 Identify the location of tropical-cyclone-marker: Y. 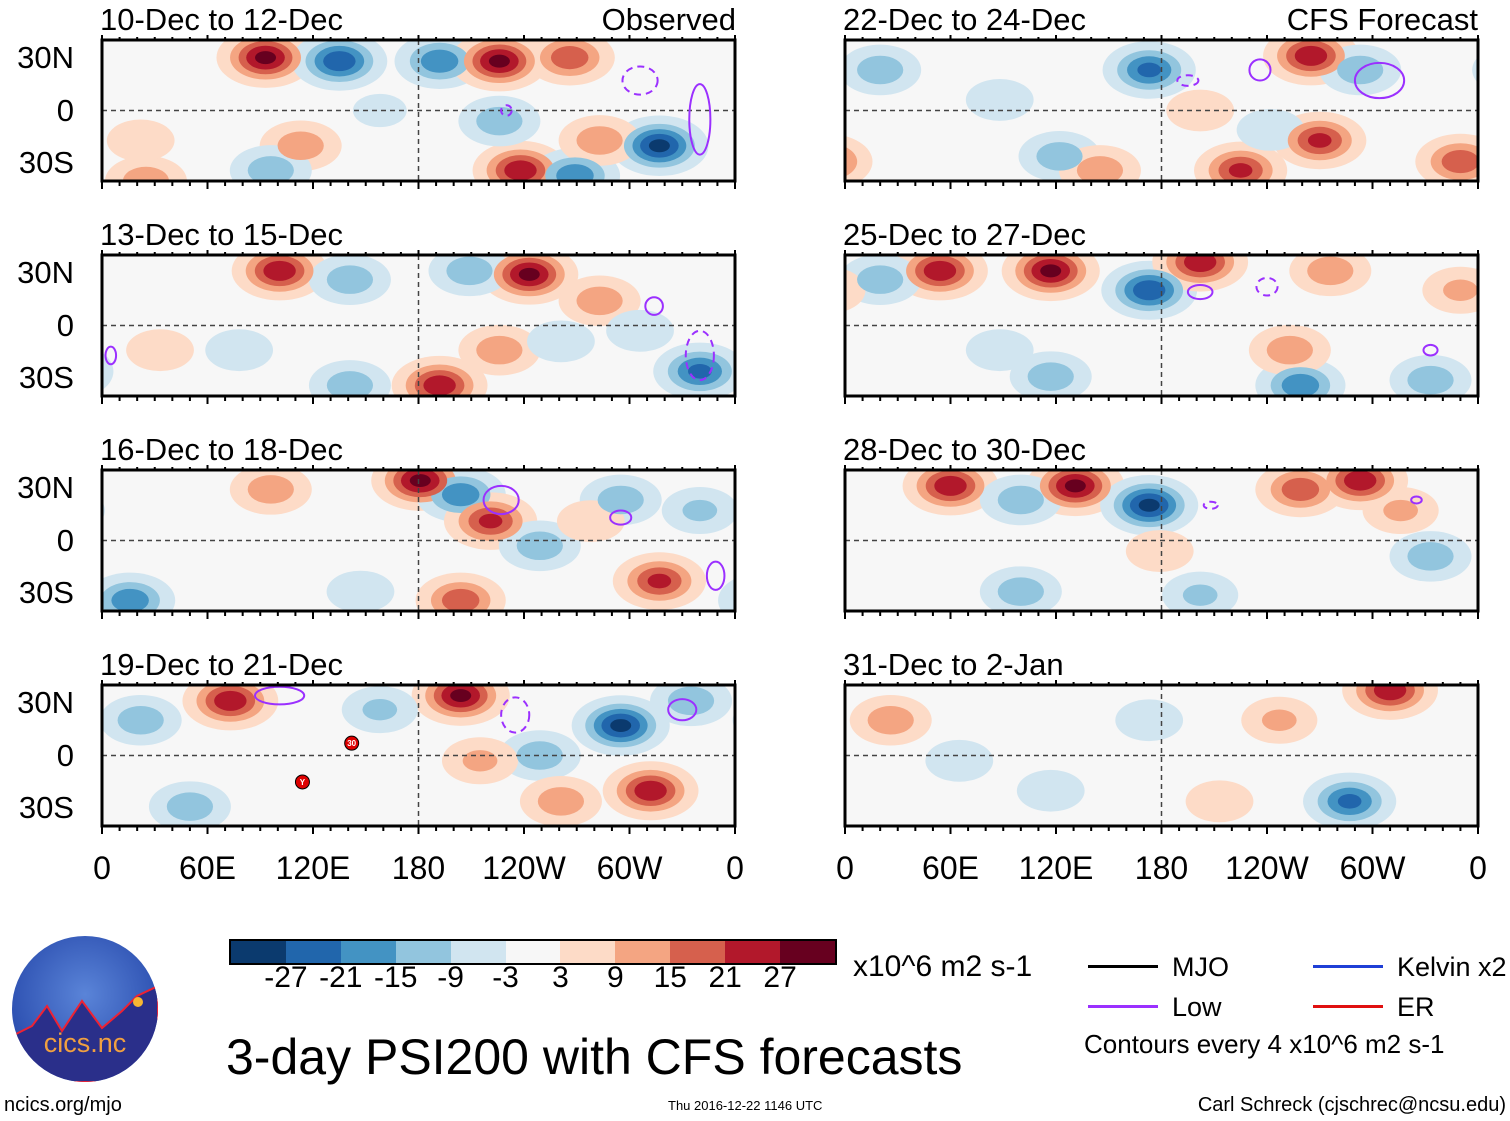
(302, 782).